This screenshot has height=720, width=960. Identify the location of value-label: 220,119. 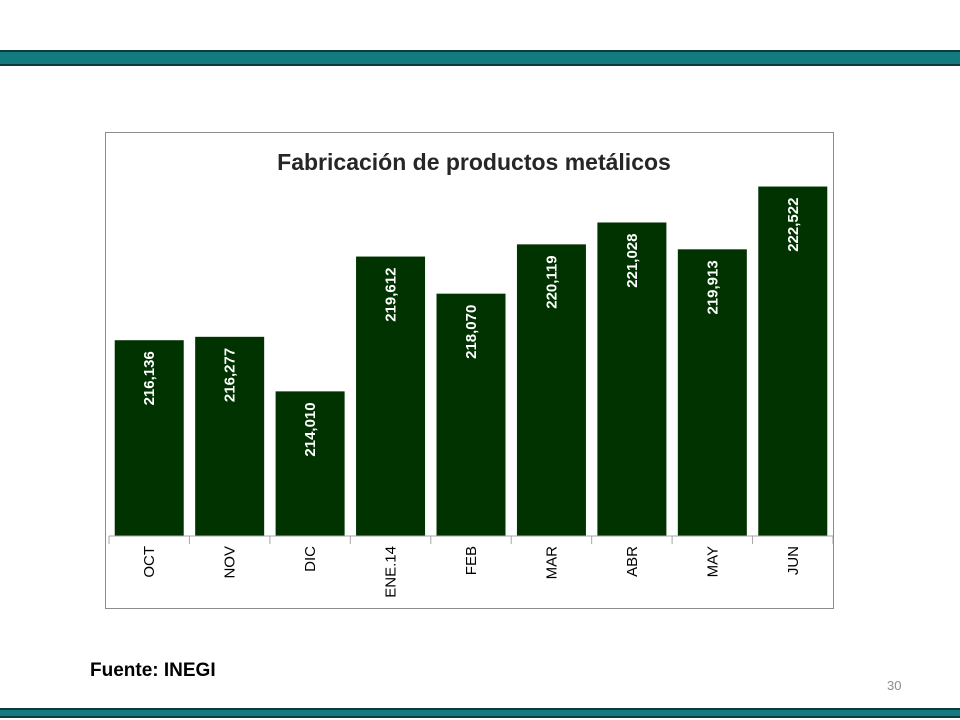
(551, 281).